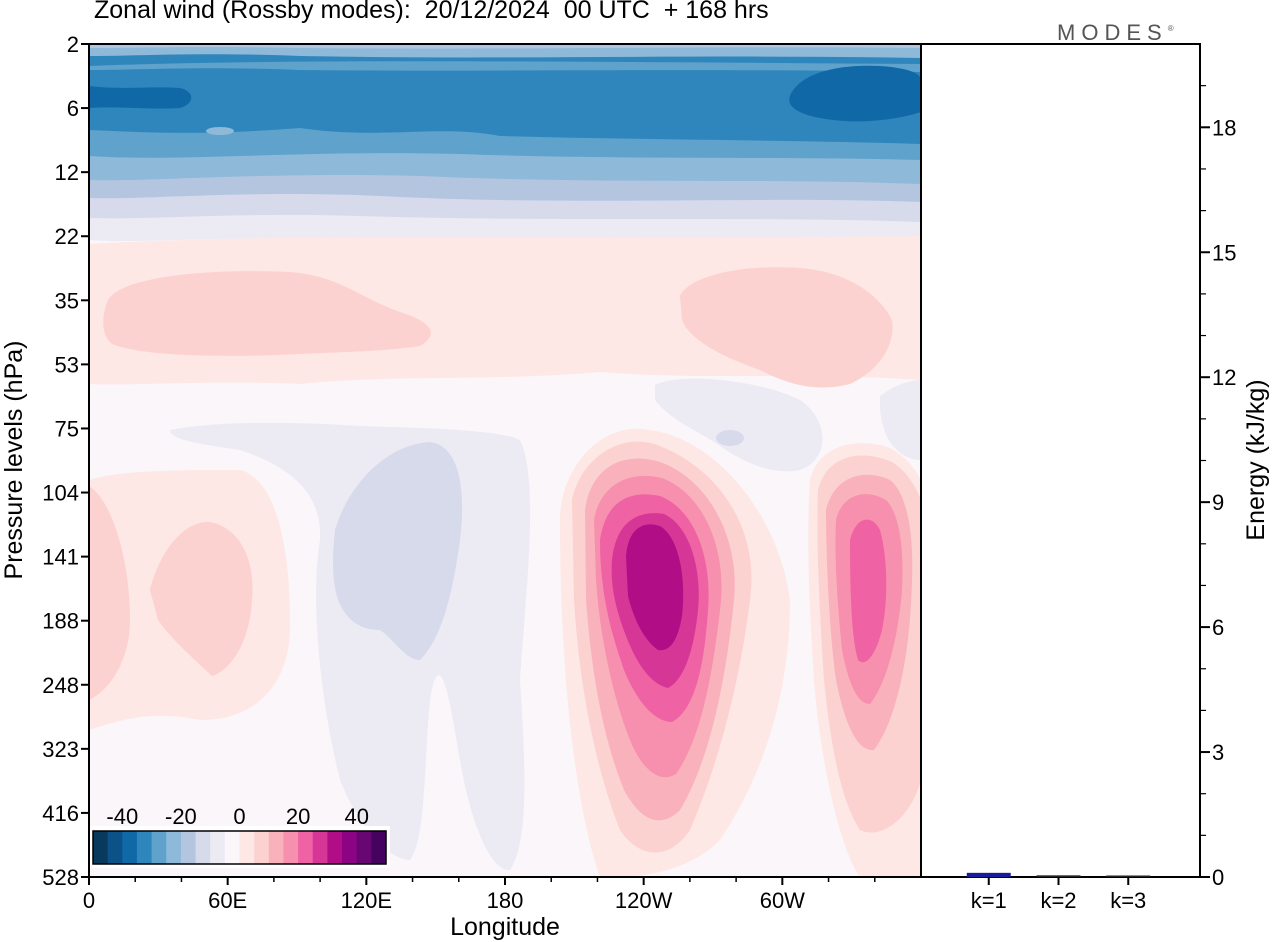 Image resolution: width=1280 pixels, height=942 pixels. Describe the element at coordinates (1218, 752) in the screenshot. I see `energy-tick-label: 3` at that location.